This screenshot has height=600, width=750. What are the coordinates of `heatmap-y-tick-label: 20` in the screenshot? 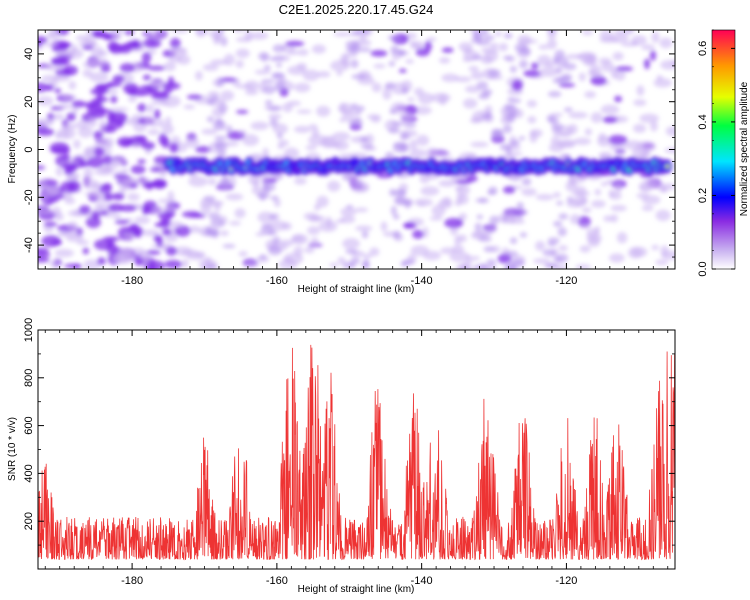 It's located at (29, 102).